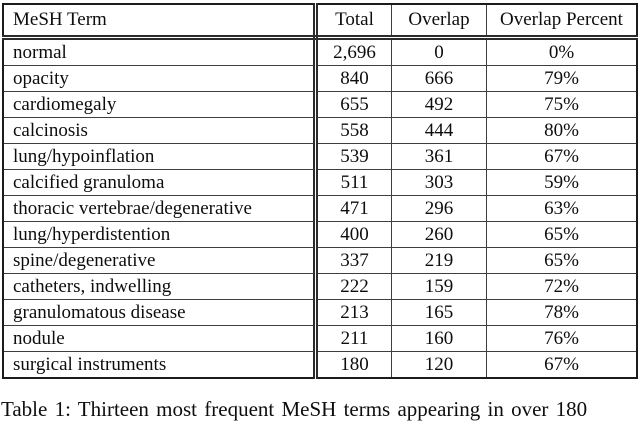 The width and height of the screenshot is (640, 422). What do you see at coordinates (439, 182) in the screenshot?
I see `cell-overlap: 303` at bounding box center [439, 182].